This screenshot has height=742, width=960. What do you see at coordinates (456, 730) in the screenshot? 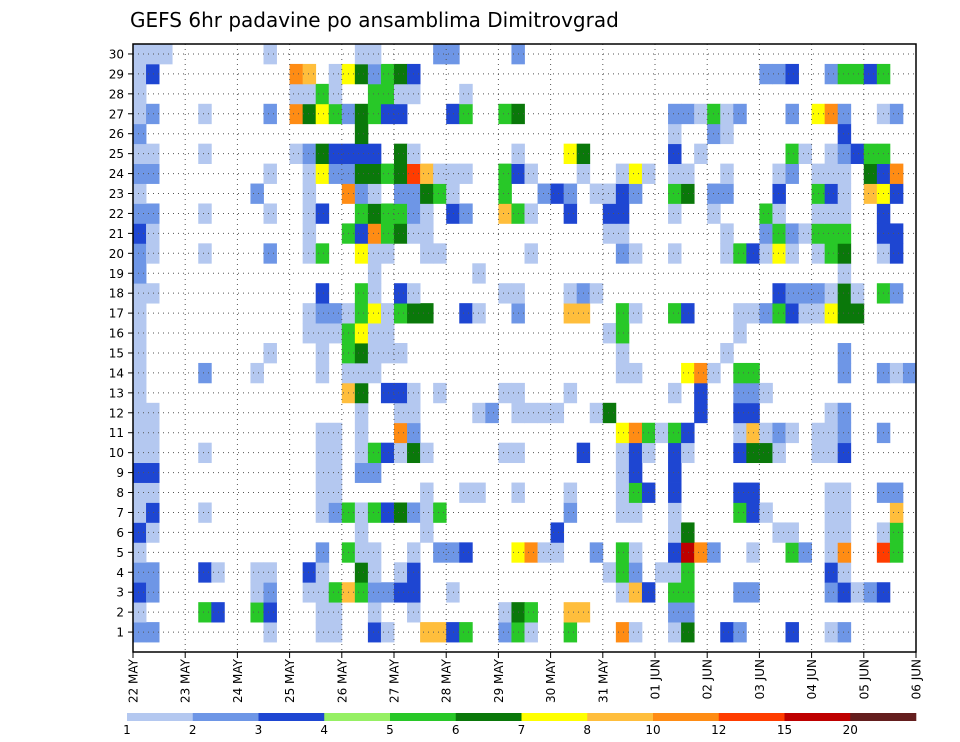
I see `legend-label: 6` at bounding box center [456, 730].